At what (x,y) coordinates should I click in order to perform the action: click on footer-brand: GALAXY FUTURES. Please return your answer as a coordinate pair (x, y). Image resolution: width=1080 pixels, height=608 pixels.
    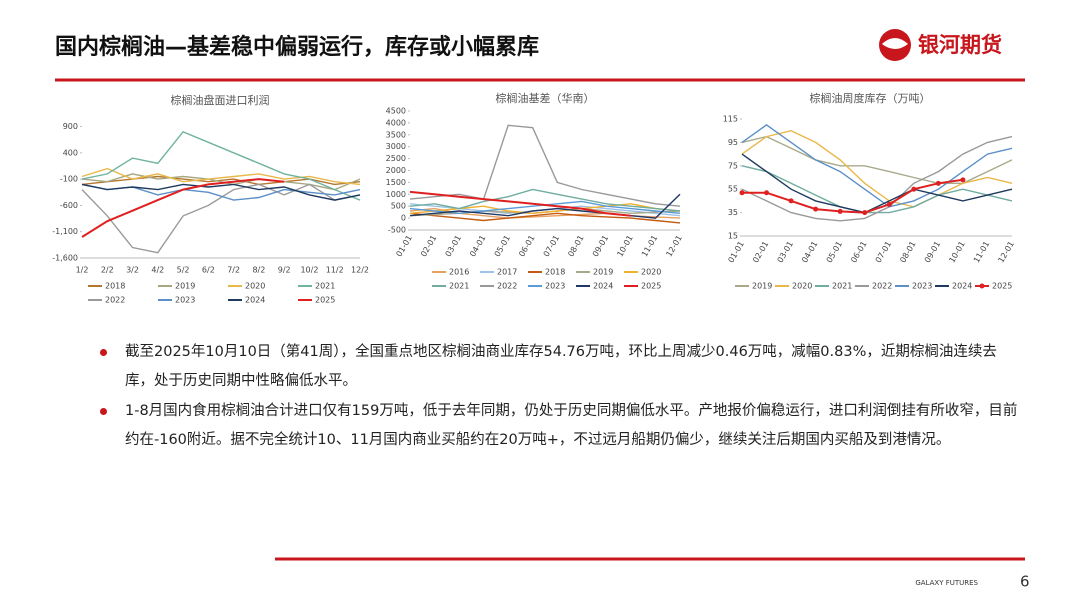
    Looking at the image, I should click on (946, 583).